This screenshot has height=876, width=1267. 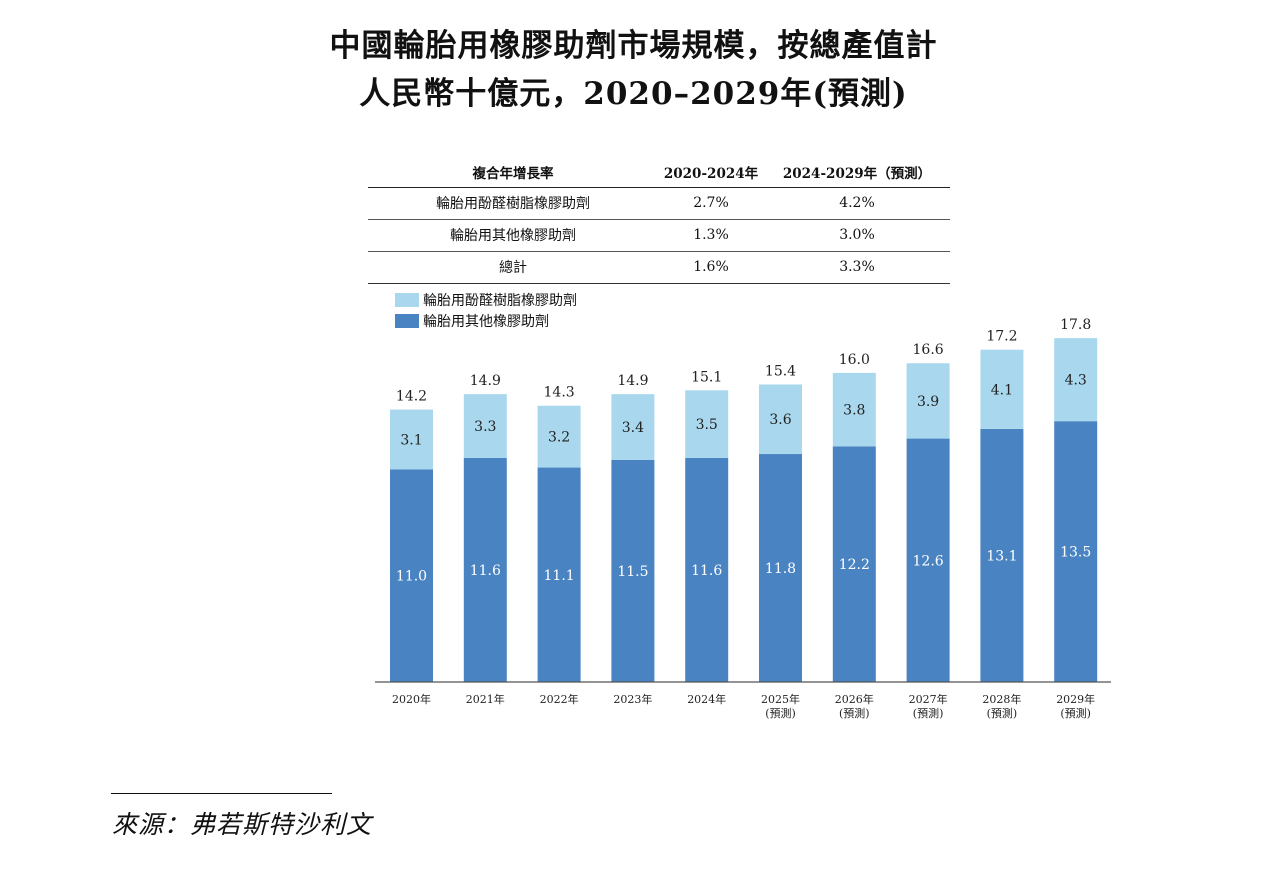 What do you see at coordinates (711, 267) in the screenshot?
I see `cagr-row-value: 1.6%` at bounding box center [711, 267].